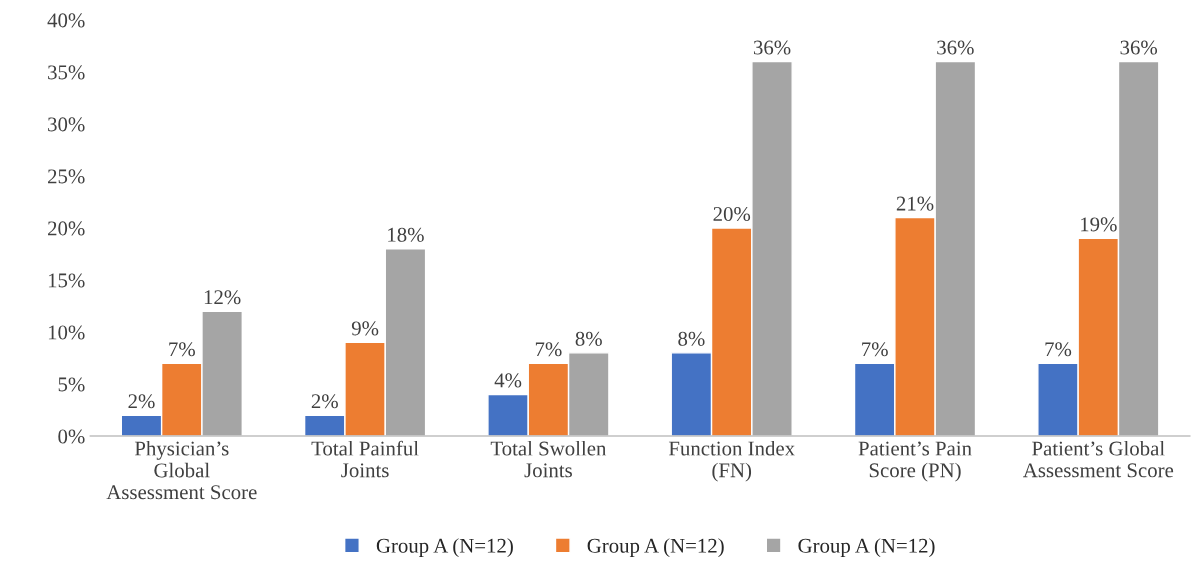 This screenshot has height=570, width=1202. Describe the element at coordinates (66, 124) in the screenshot. I see `y-tick-label: 30%` at that location.